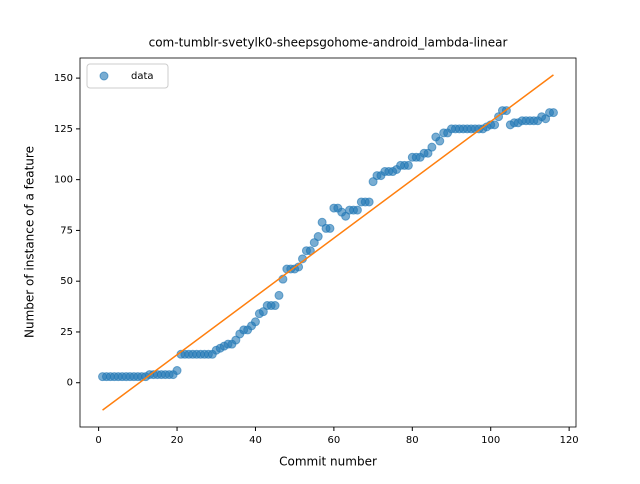 This screenshot has width=640, height=484. I want to click on y-tick-label: 25, so click(66, 332).